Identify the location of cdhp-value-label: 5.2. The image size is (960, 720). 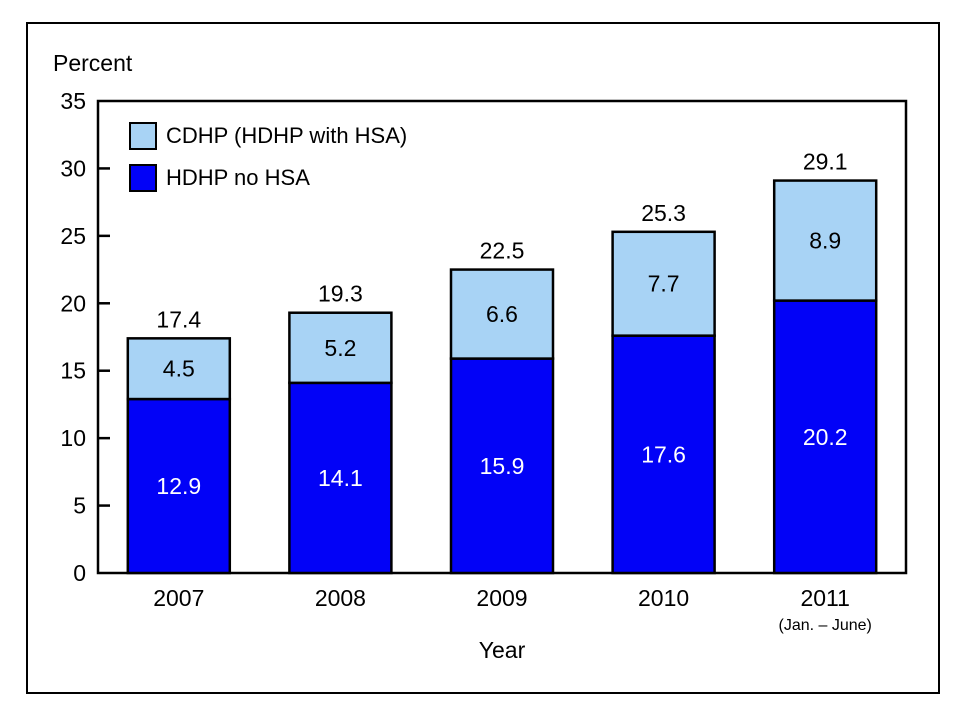
(340, 348).